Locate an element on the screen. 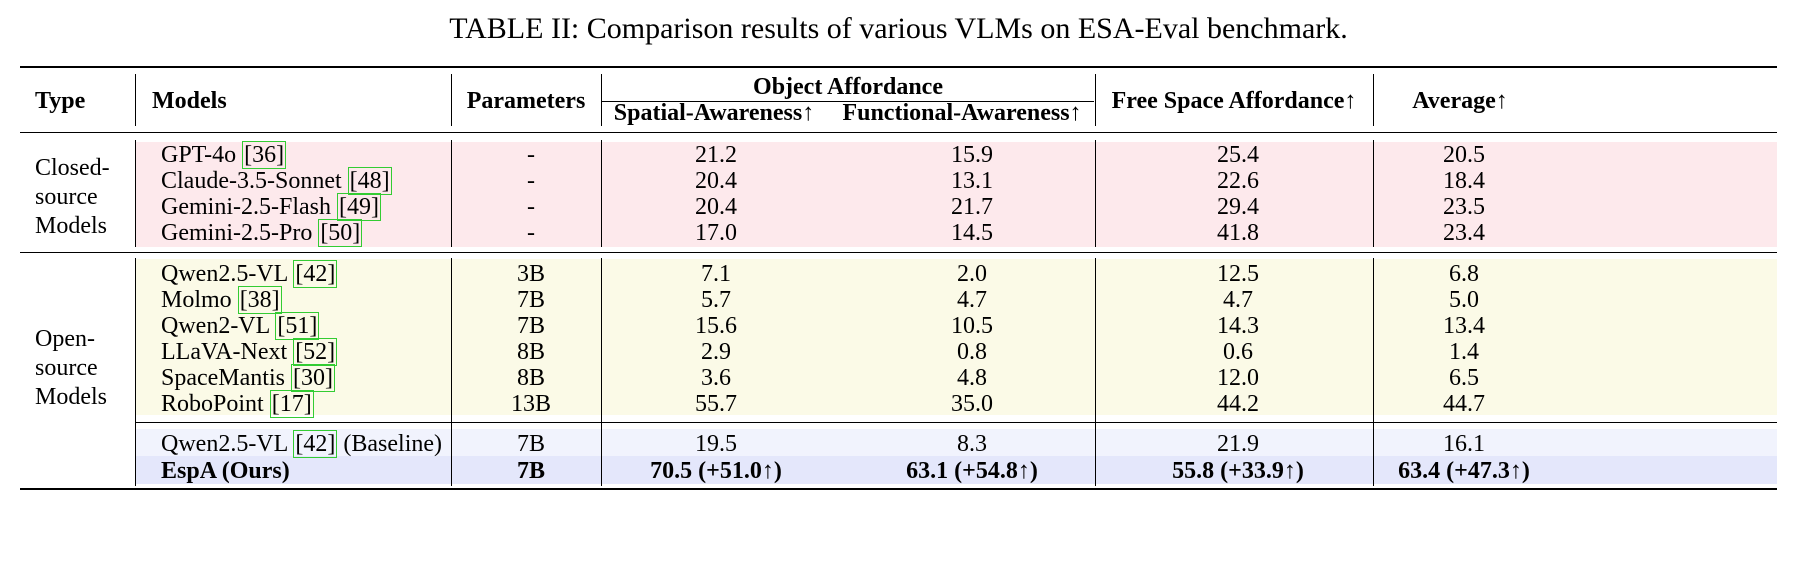 This screenshot has height=587, width=1797. cell-average: 1.4 is located at coordinates (1464, 352).